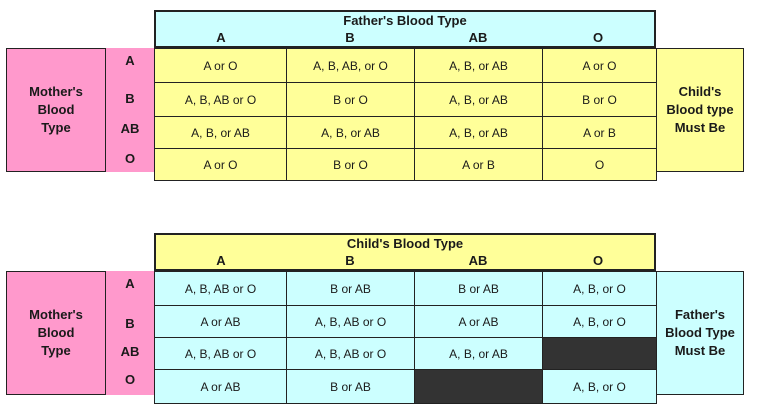 The width and height of the screenshot is (760, 411). What do you see at coordinates (405, 243) in the screenshot?
I see `header-title: Child's Blood Type` at bounding box center [405, 243].